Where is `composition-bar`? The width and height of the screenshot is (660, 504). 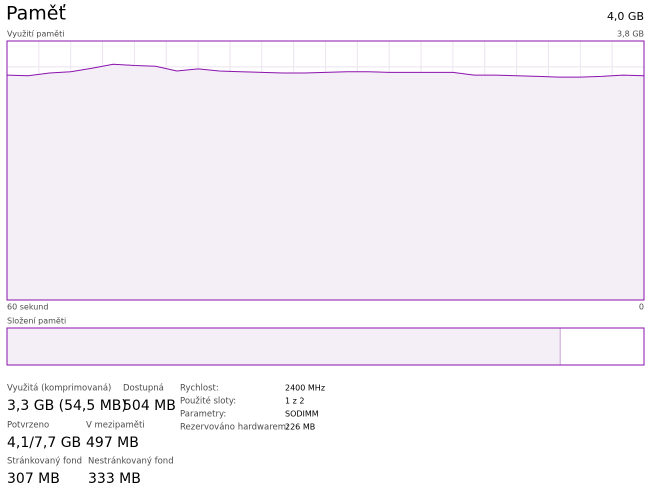
composition-bar is located at coordinates (325, 346).